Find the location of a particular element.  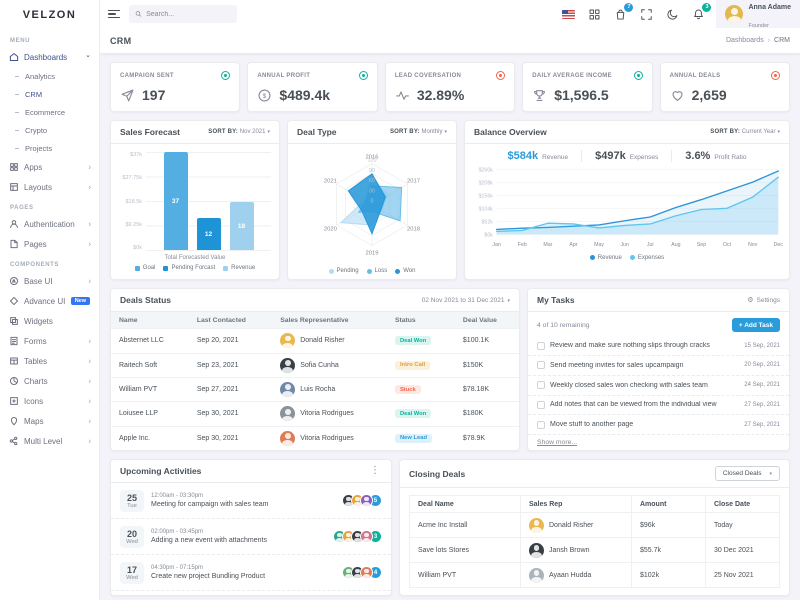

sidebar-item-apps: Apps is located at coordinates (49, 167).